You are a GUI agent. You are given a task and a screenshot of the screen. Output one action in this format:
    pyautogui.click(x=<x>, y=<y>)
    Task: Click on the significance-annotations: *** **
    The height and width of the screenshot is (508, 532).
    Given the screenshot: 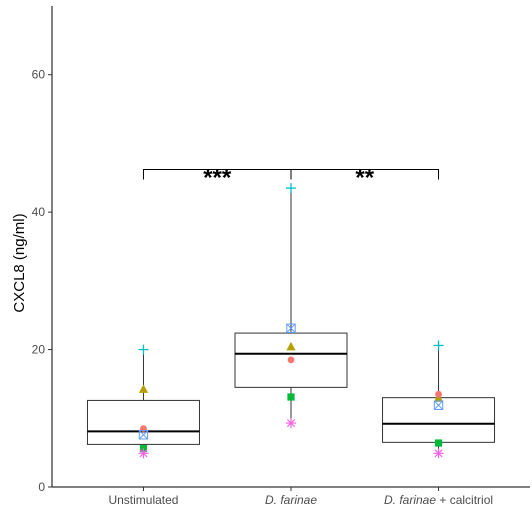 What is the action you would take?
    pyautogui.click(x=291, y=178)
    